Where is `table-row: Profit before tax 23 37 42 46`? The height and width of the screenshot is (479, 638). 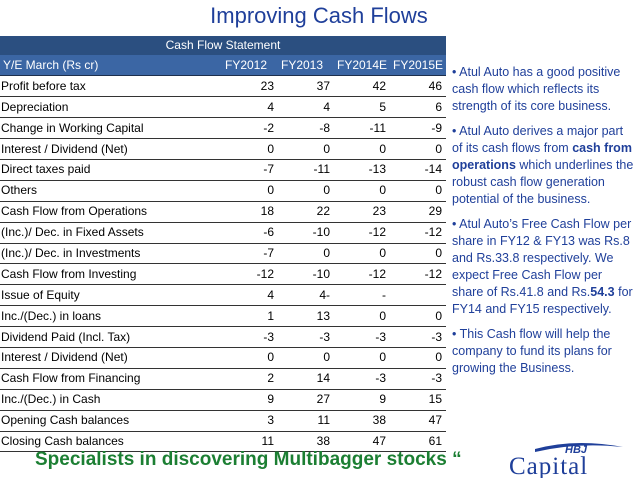
table-row: Profit before tax 23 37 42 46 is located at coordinates (223, 86).